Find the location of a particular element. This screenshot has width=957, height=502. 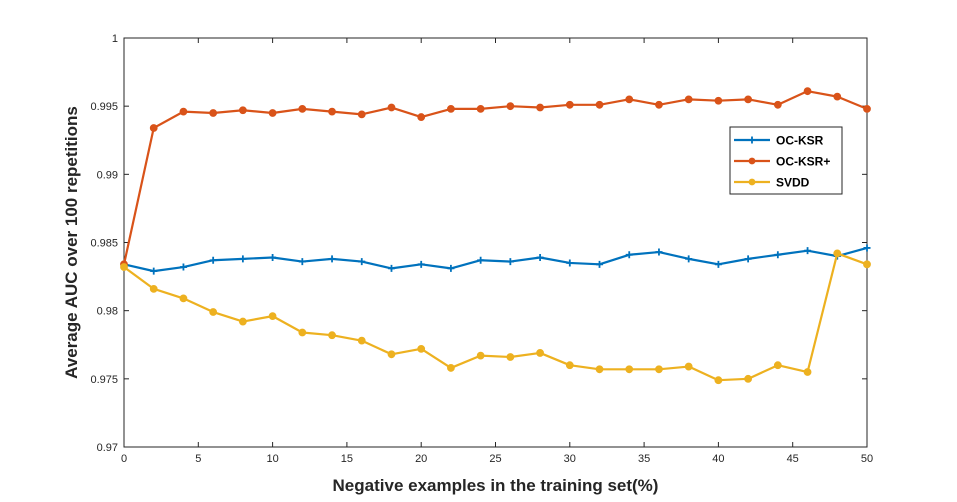

y-tick-label: 0.975 is located at coordinates (104, 380).